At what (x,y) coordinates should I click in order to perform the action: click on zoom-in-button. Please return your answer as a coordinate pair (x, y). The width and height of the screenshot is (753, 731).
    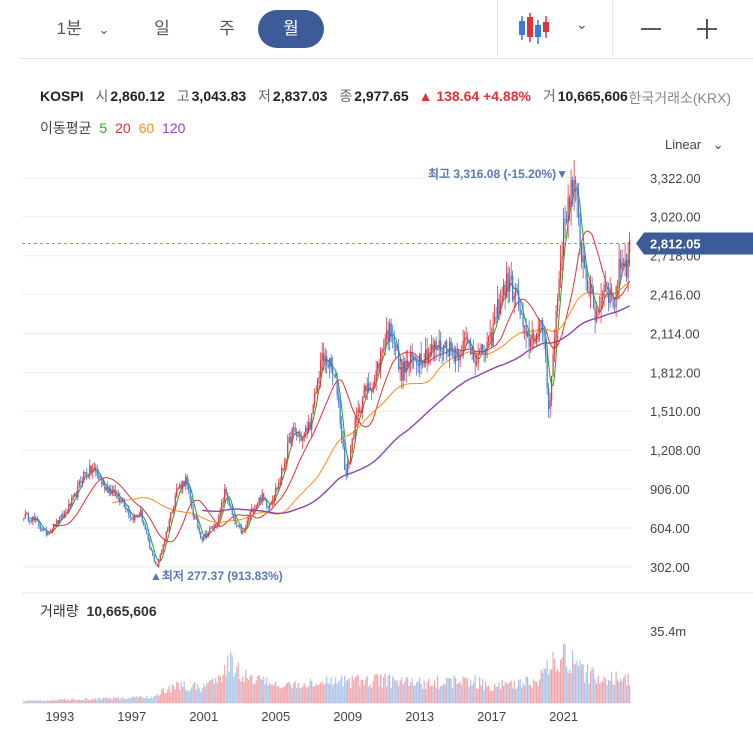
    Looking at the image, I should click on (707, 29).